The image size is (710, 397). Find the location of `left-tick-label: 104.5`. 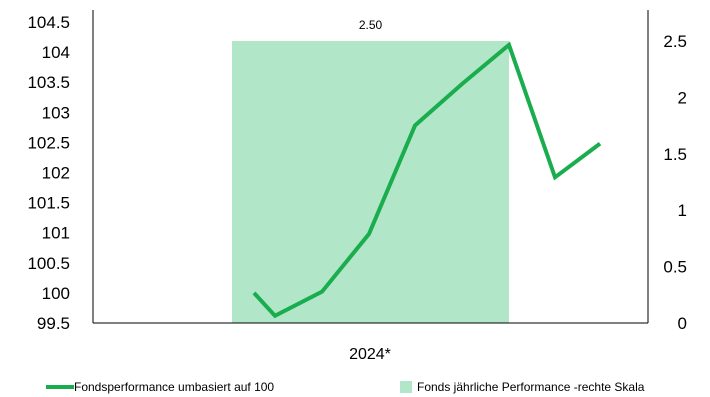

left-tick-label: 104.5 is located at coordinates (48, 22).